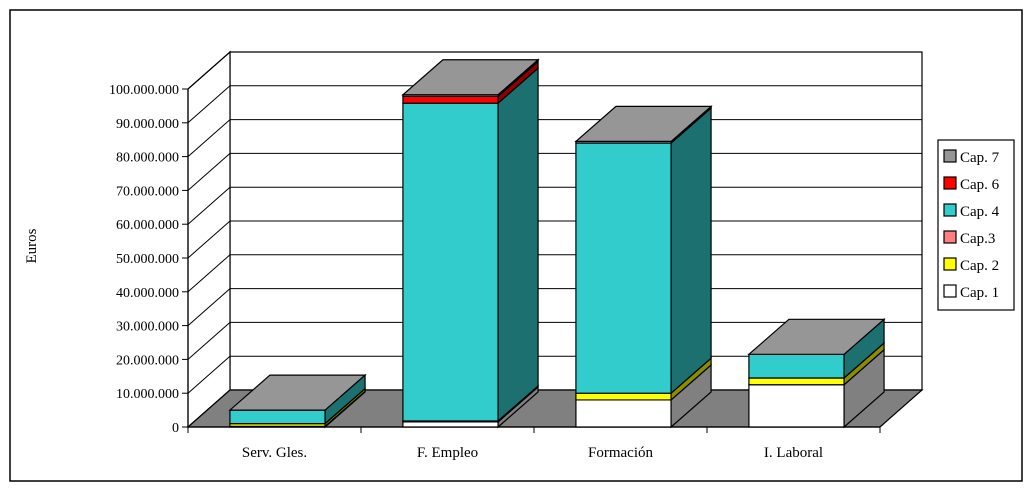 This screenshot has width=1032, height=491. Describe the element at coordinates (147, 191) in the screenshot. I see `y-tick-label: 70.000.000` at that location.